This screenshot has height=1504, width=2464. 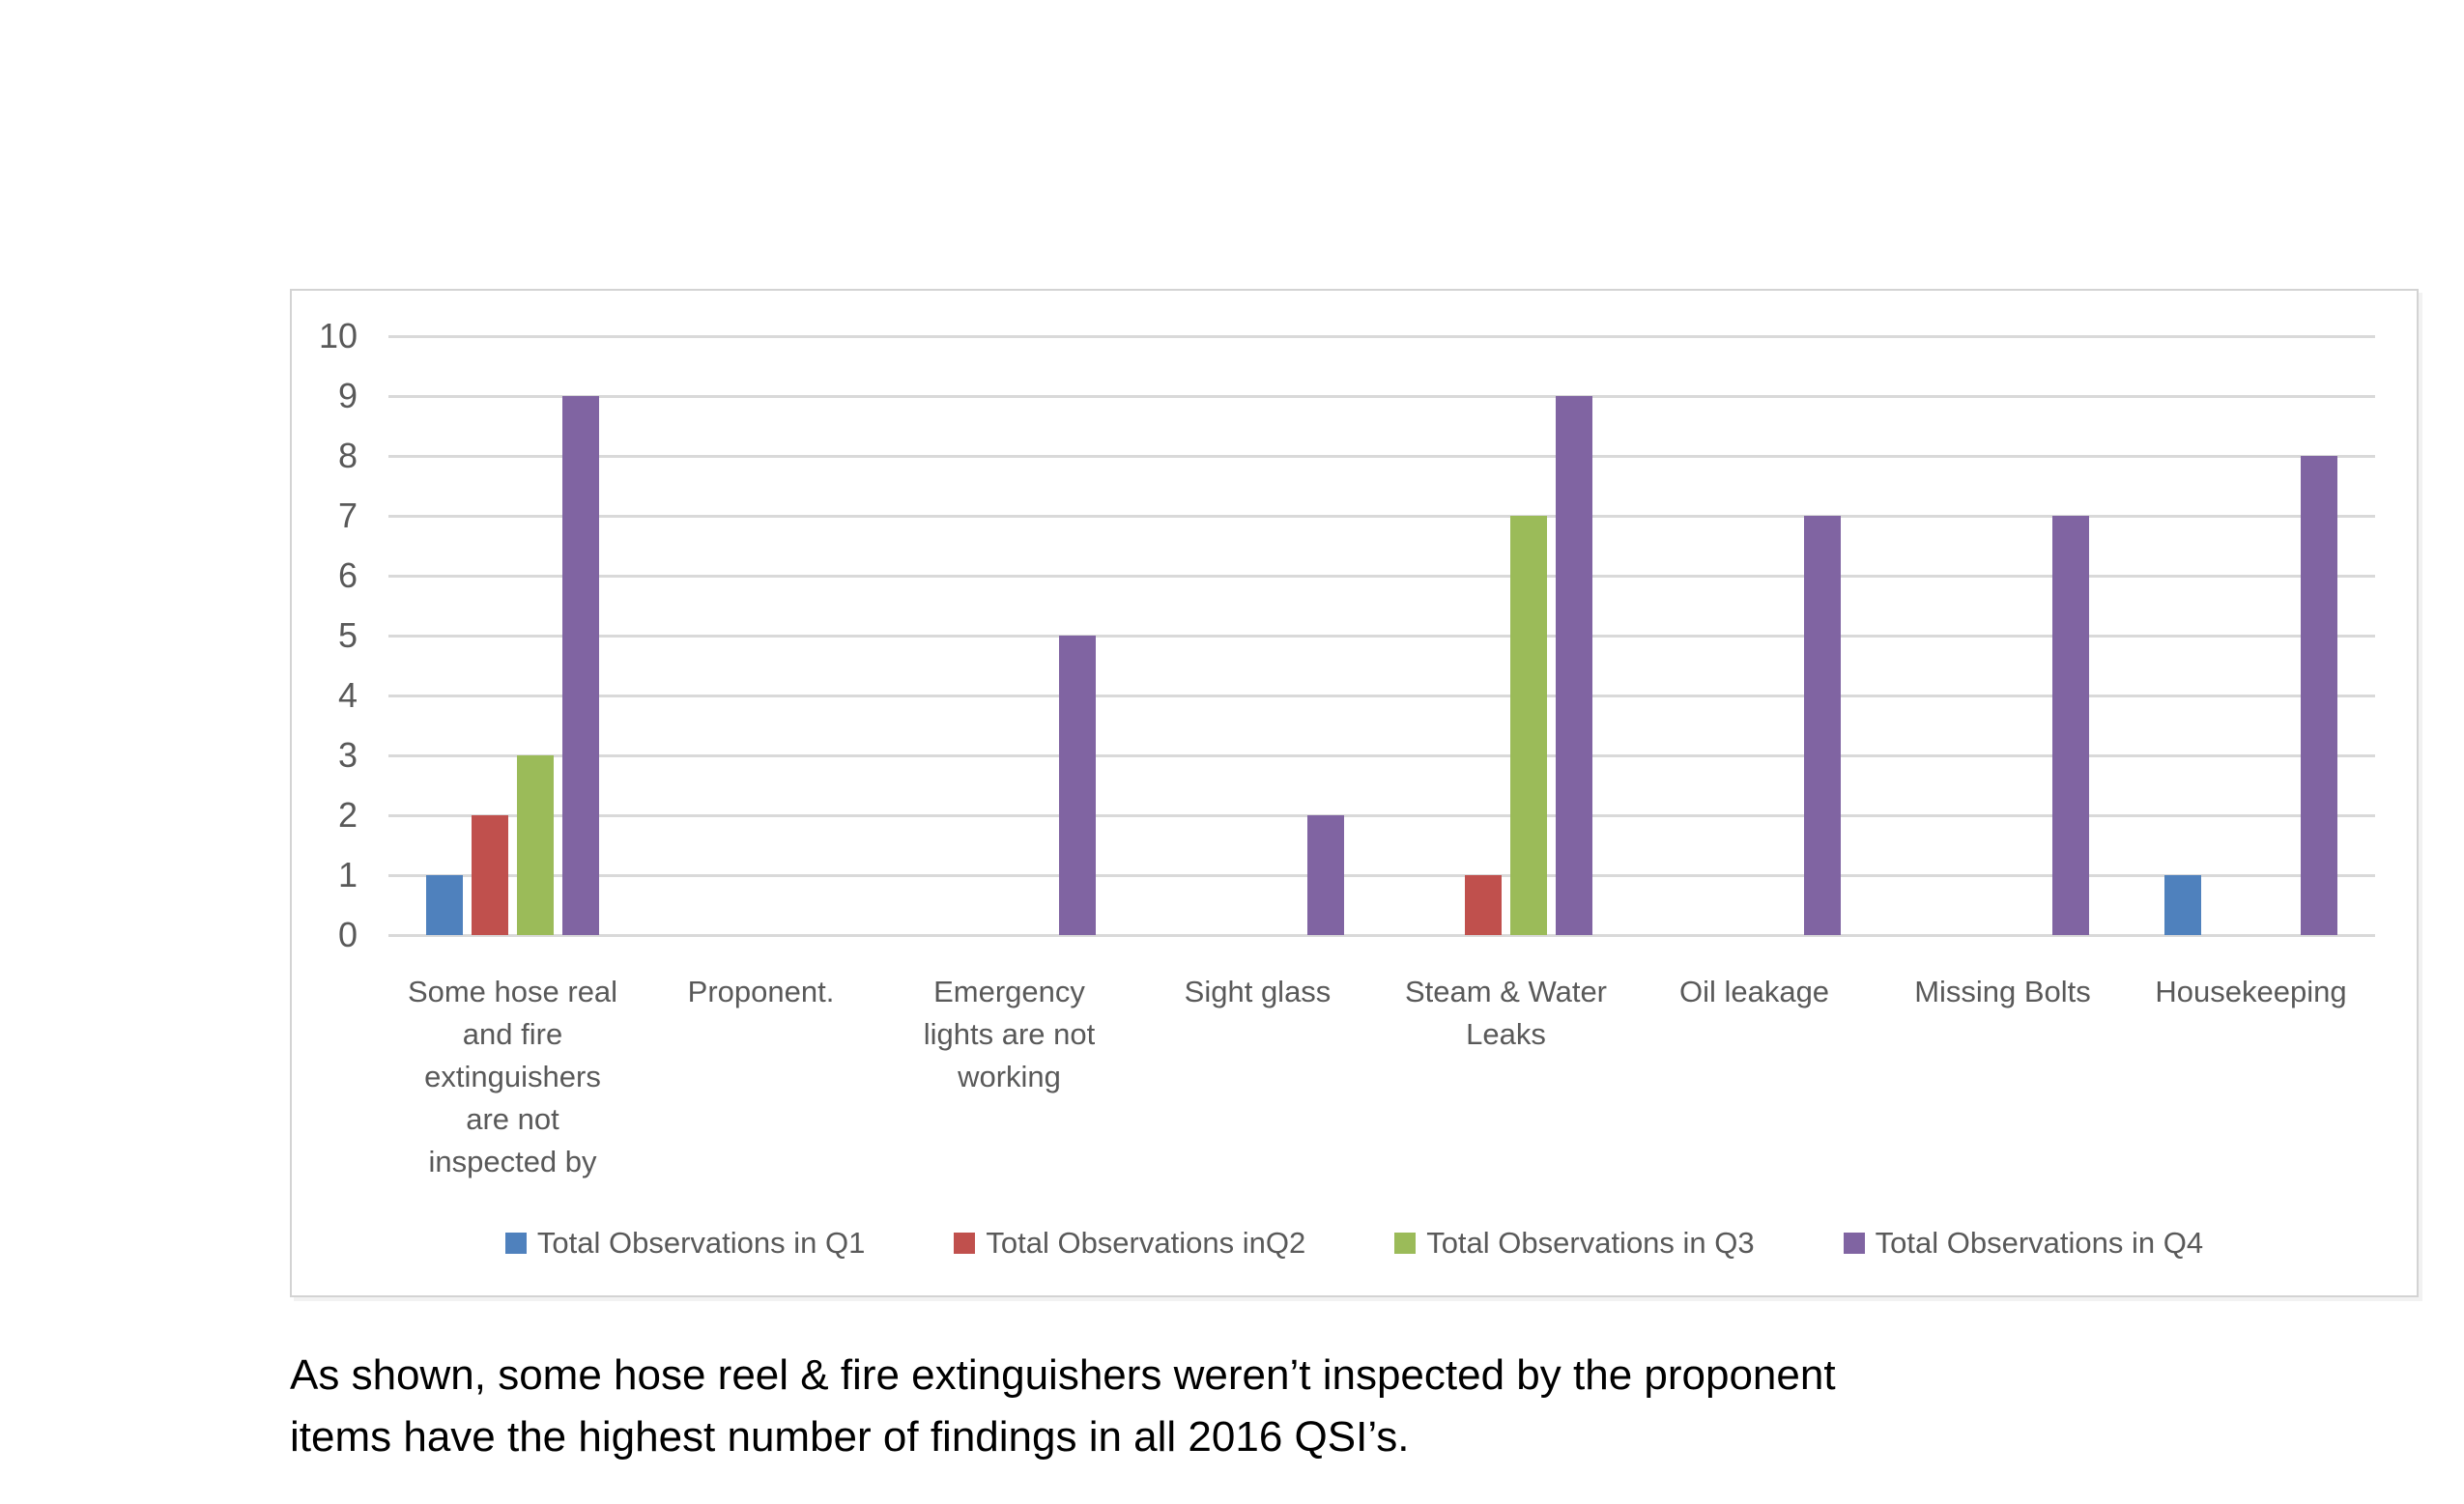 What do you see at coordinates (347, 815) in the screenshot?
I see `y-axis-tick-label-2: 2` at bounding box center [347, 815].